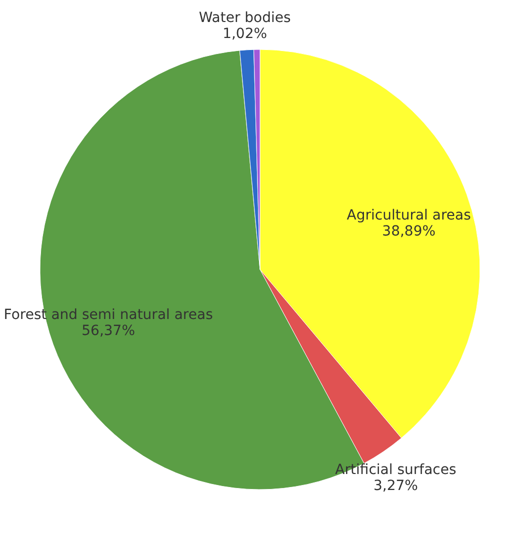 The height and width of the screenshot is (539, 520). I want to click on slice-label: Water bodies, so click(244, 18).